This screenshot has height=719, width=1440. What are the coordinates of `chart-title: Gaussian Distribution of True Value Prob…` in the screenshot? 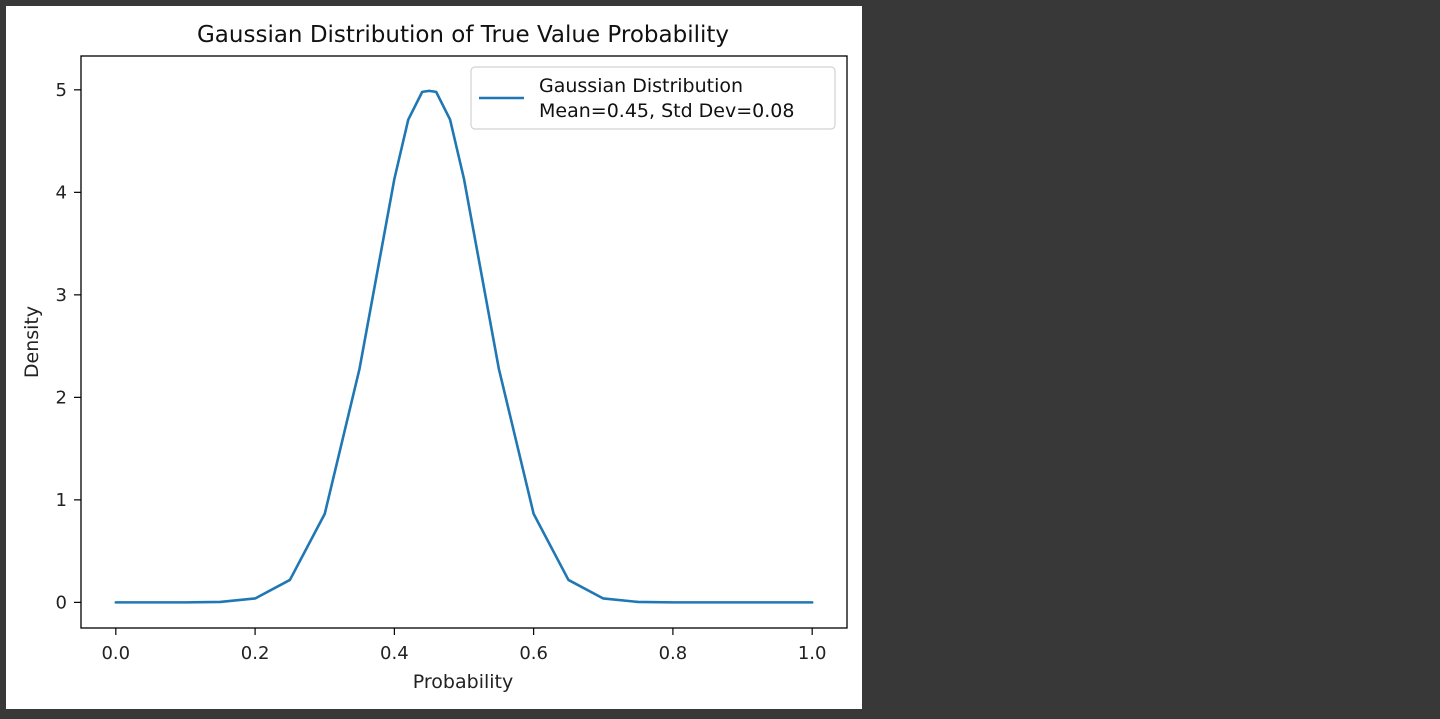 It's located at (463, 35).